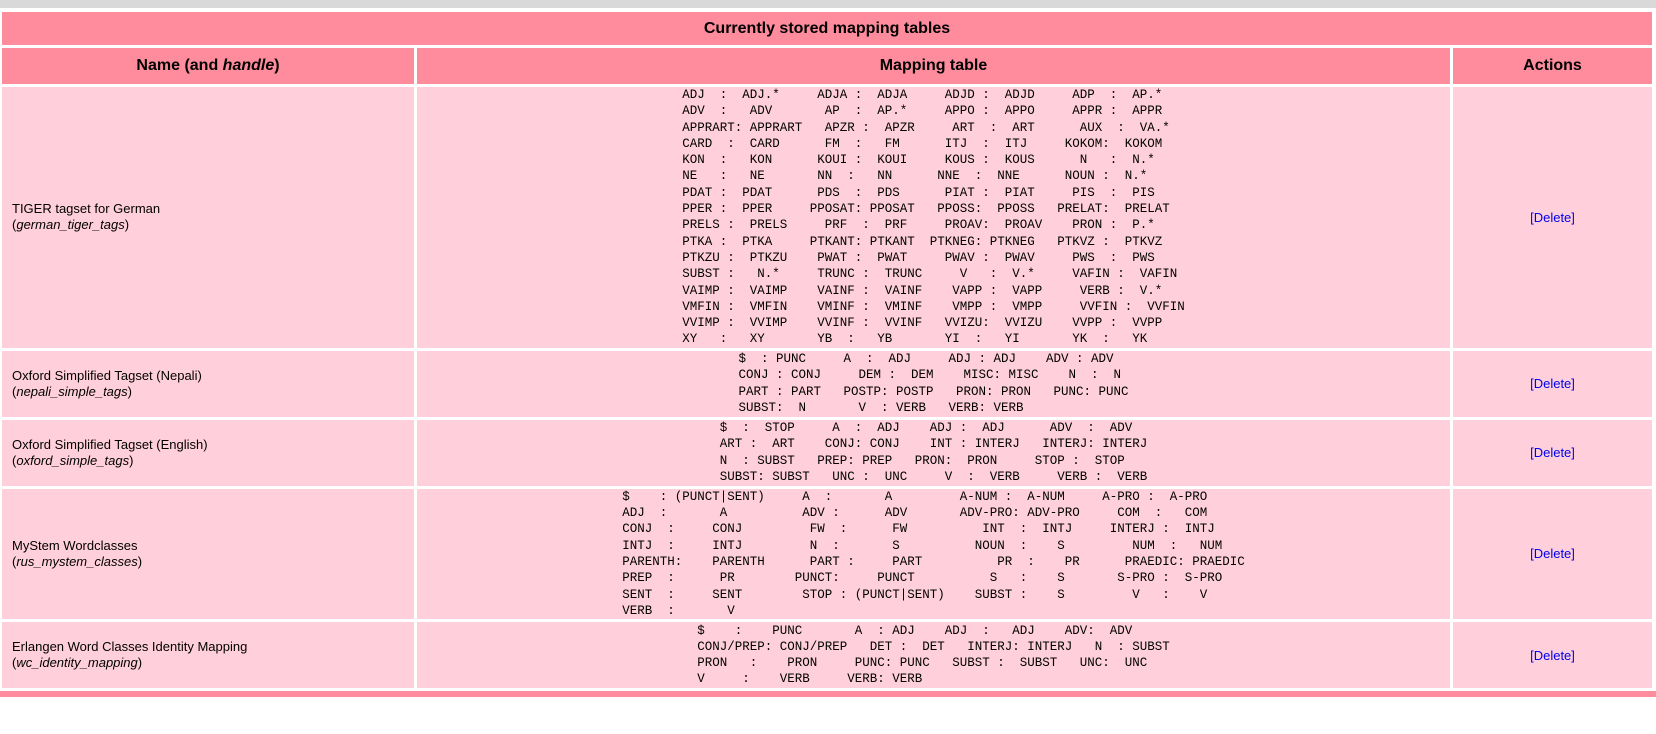 This screenshot has height=734, width=1656. I want to click on column-header-actions: Actions, so click(1552, 66).